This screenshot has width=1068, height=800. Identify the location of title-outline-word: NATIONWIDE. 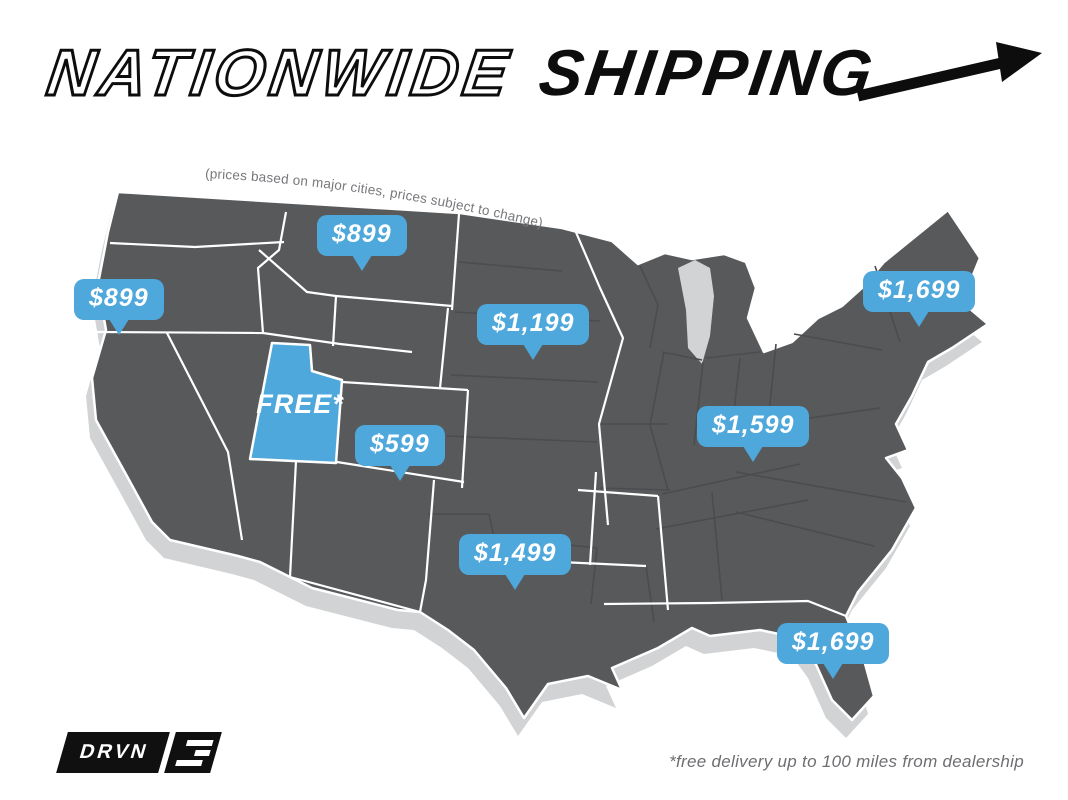
(279, 73).